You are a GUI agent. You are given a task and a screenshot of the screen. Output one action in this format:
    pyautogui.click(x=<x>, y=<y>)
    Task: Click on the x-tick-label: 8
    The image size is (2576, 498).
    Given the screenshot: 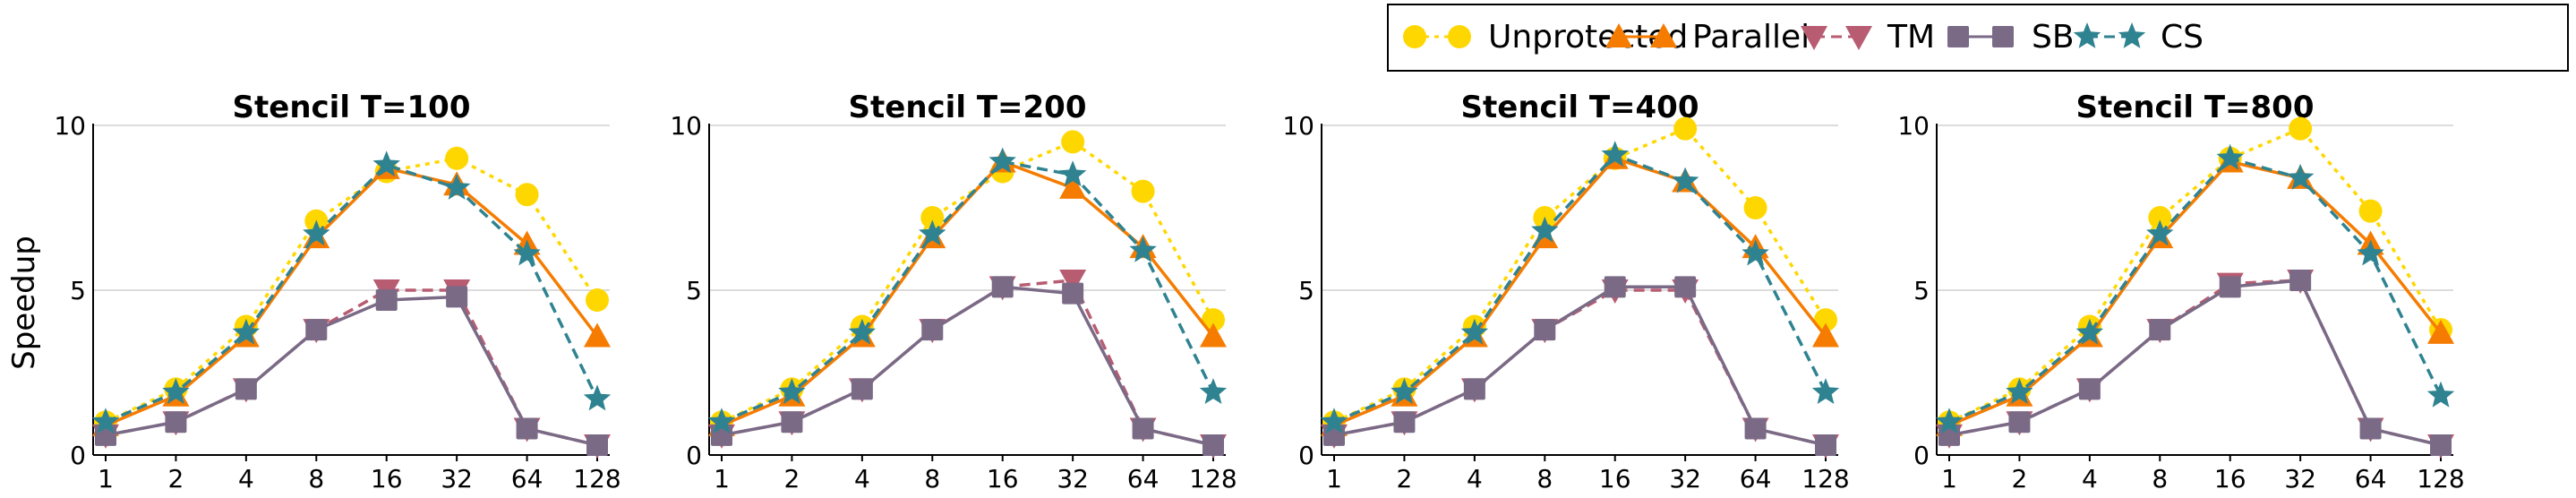 What is the action you would take?
    pyautogui.click(x=2160, y=479)
    